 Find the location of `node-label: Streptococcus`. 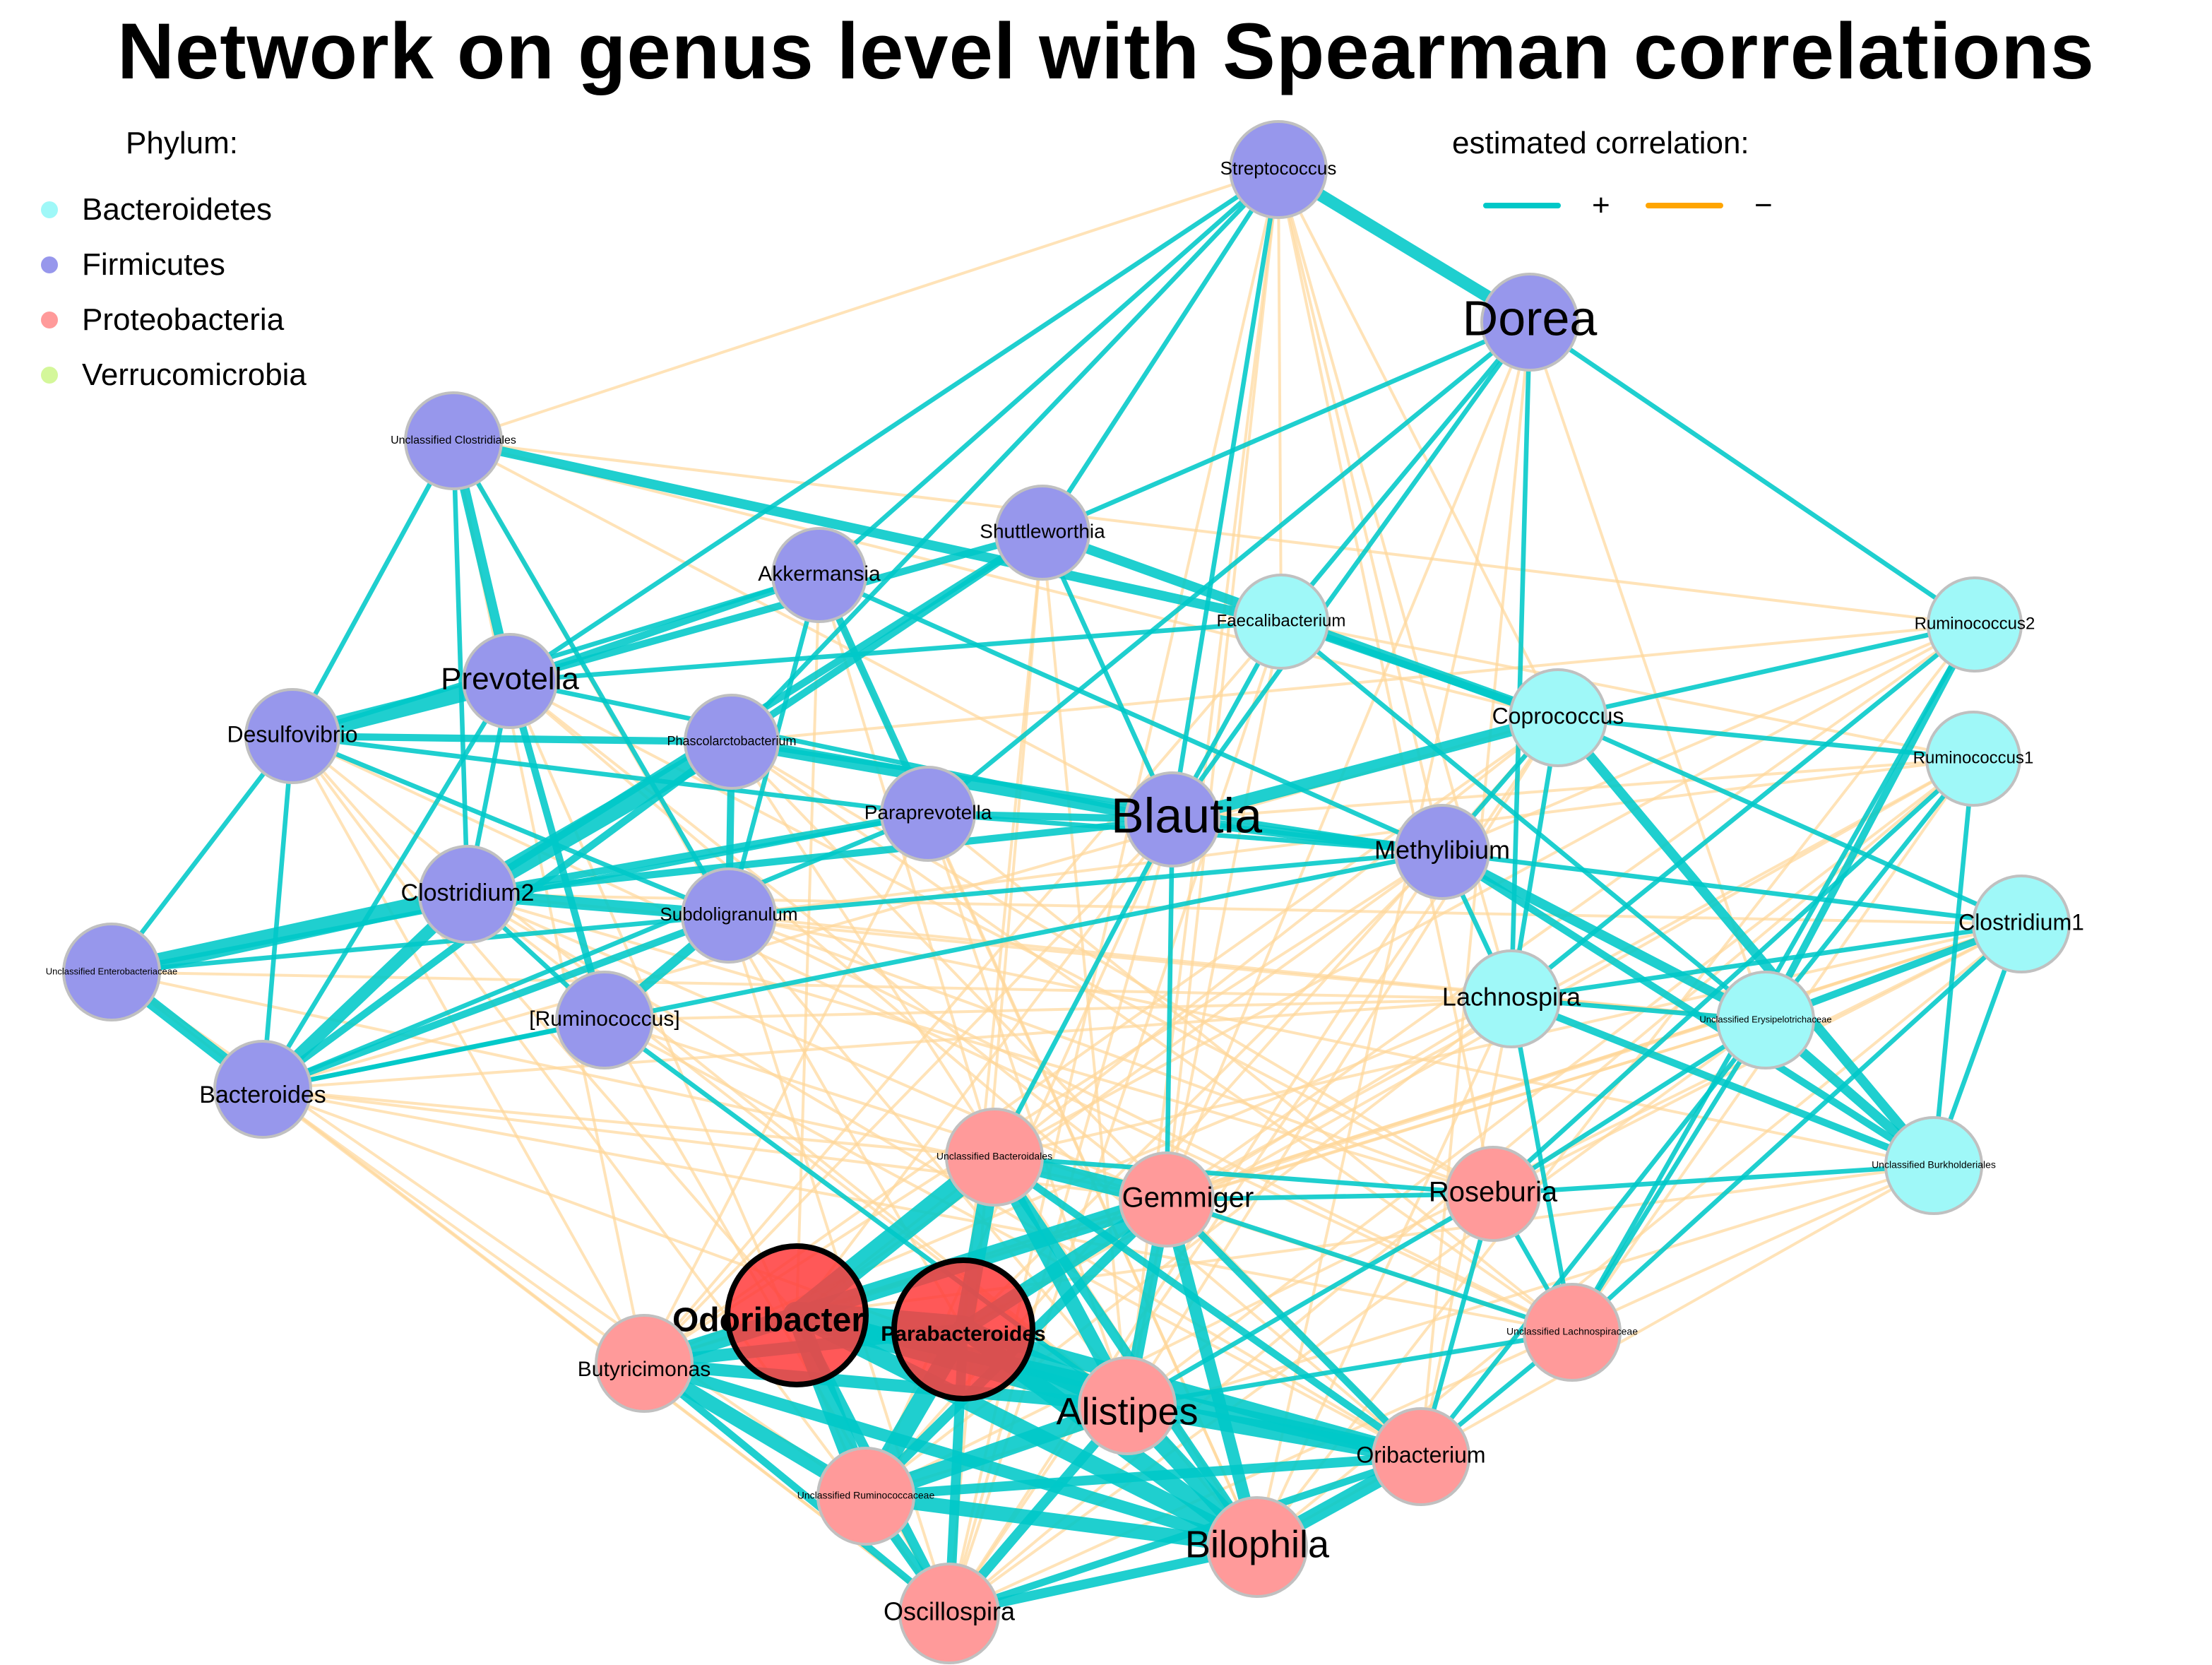

node-label: Streptococcus is located at coordinates (1278, 168).